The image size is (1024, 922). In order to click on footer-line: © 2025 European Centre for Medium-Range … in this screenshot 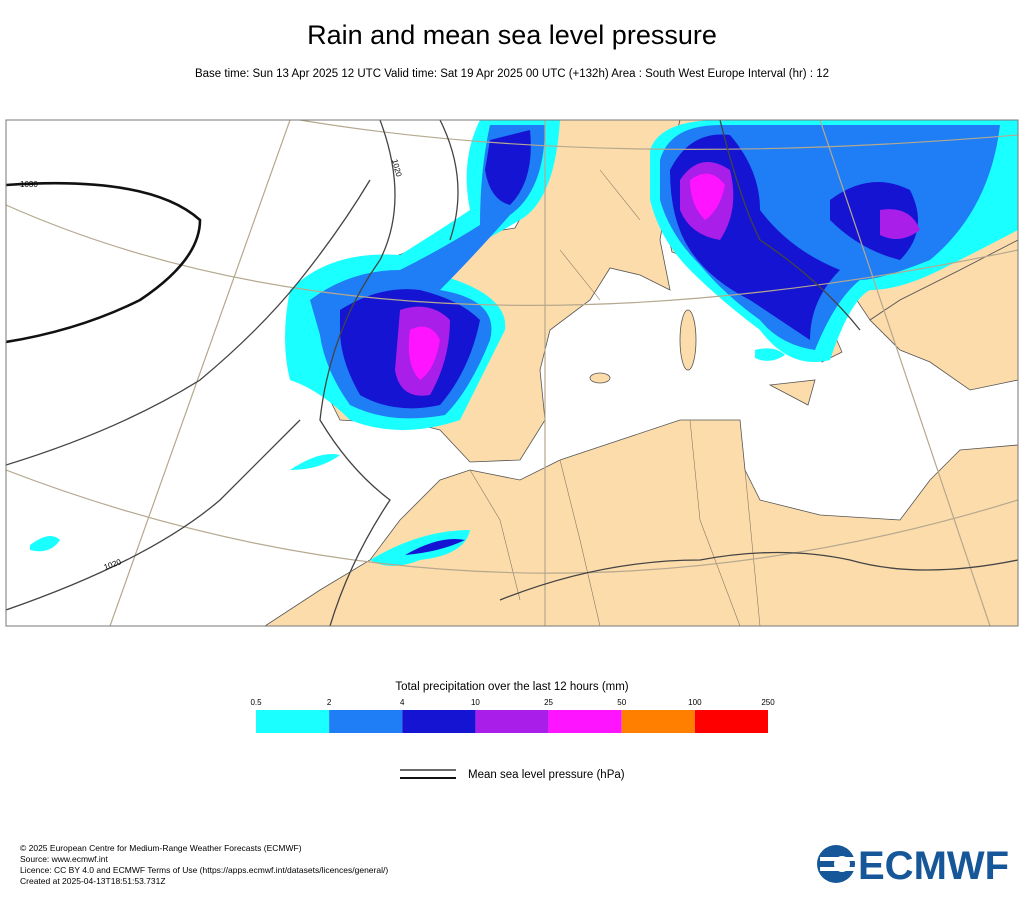, I will do `click(161, 848)`.